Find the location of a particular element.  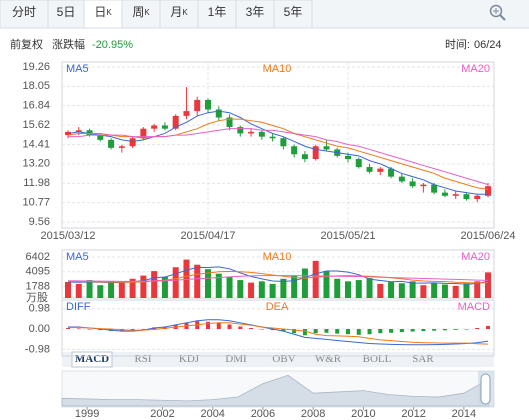

y-tick-label: 9.56 is located at coordinates (39, 222).